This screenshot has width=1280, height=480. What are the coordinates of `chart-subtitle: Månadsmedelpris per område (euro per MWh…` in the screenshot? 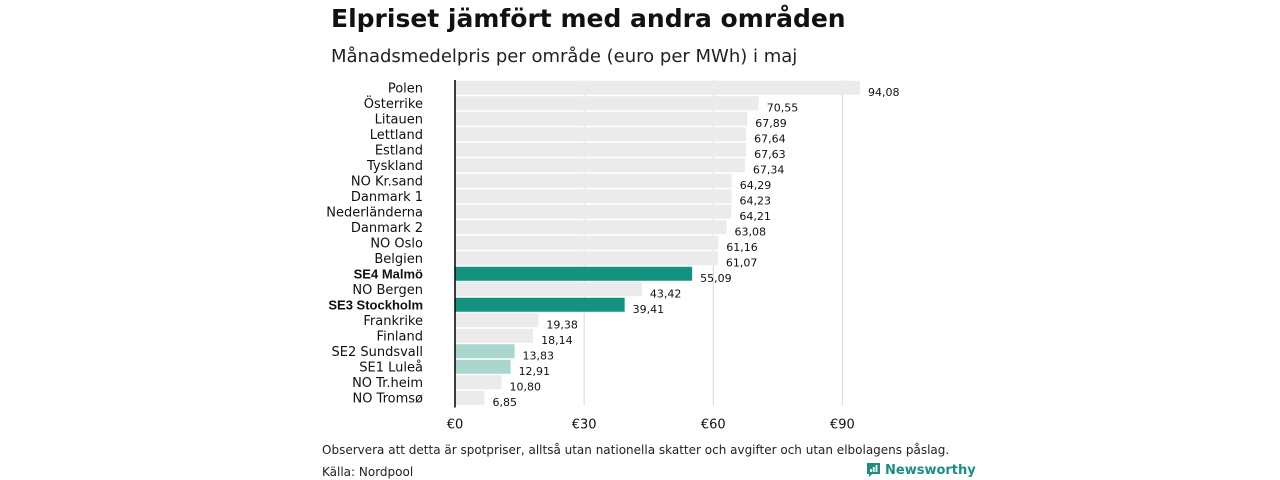 It's located at (564, 56).